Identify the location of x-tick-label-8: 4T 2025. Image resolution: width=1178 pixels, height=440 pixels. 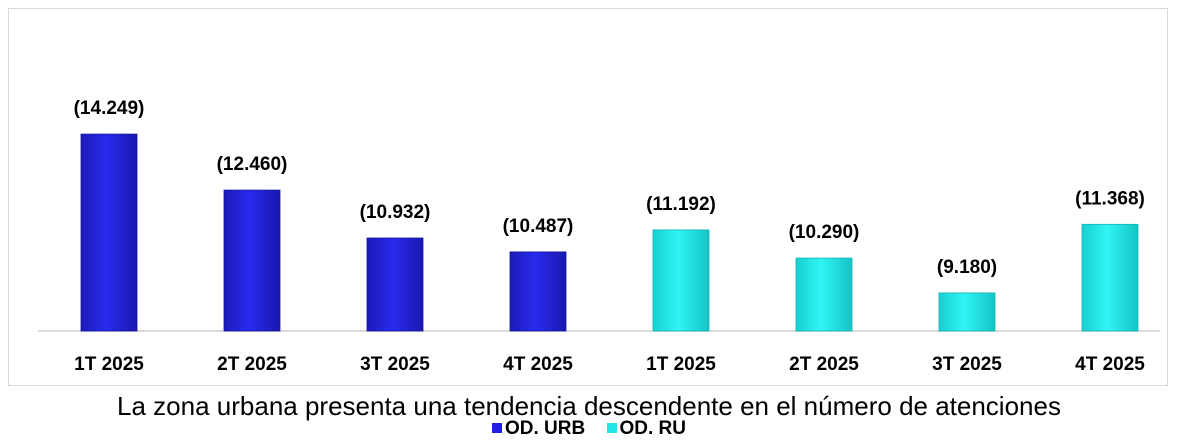
(1110, 364).